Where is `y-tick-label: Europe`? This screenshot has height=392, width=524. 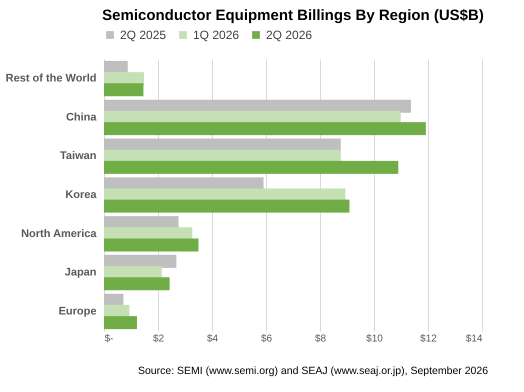 y-tick-label: Europe is located at coordinates (77, 311).